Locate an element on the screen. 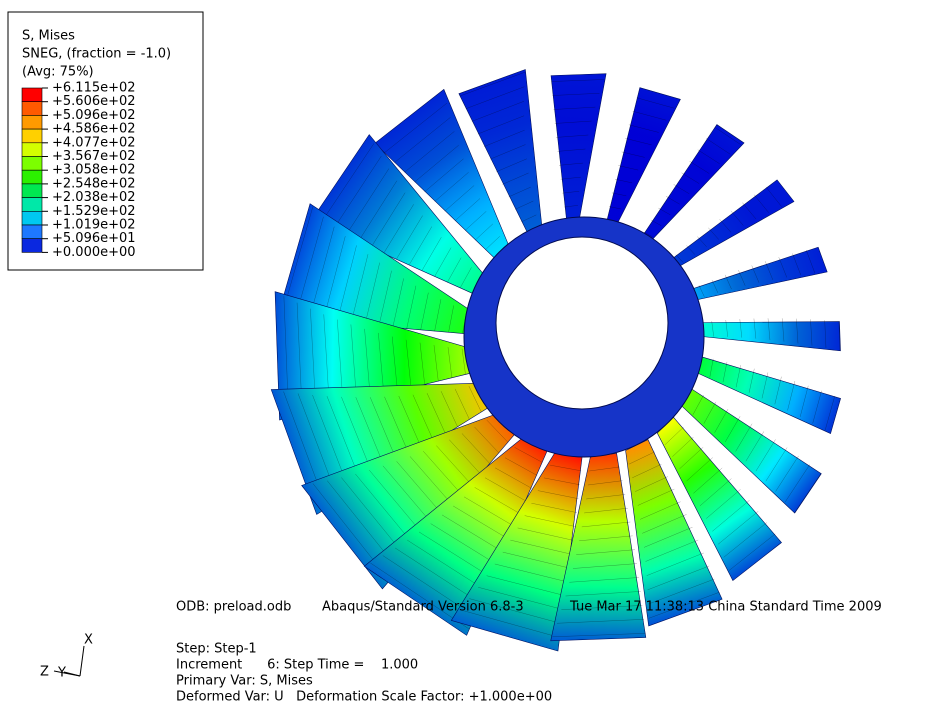 Image resolution: width=934 pixels, height=719 pixels. odb-name: ODB: preload.odb is located at coordinates (233, 607).